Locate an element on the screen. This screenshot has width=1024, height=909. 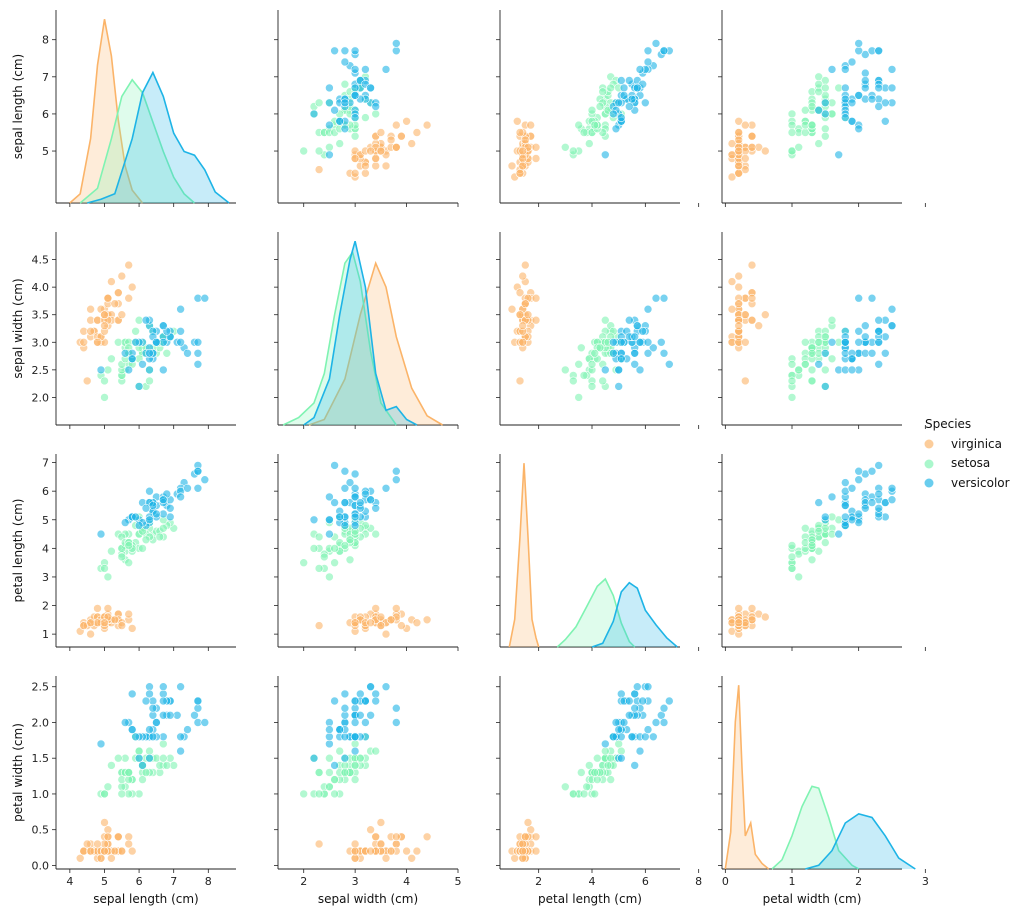
y-tick-label: 2.5 is located at coordinates (41, 687).